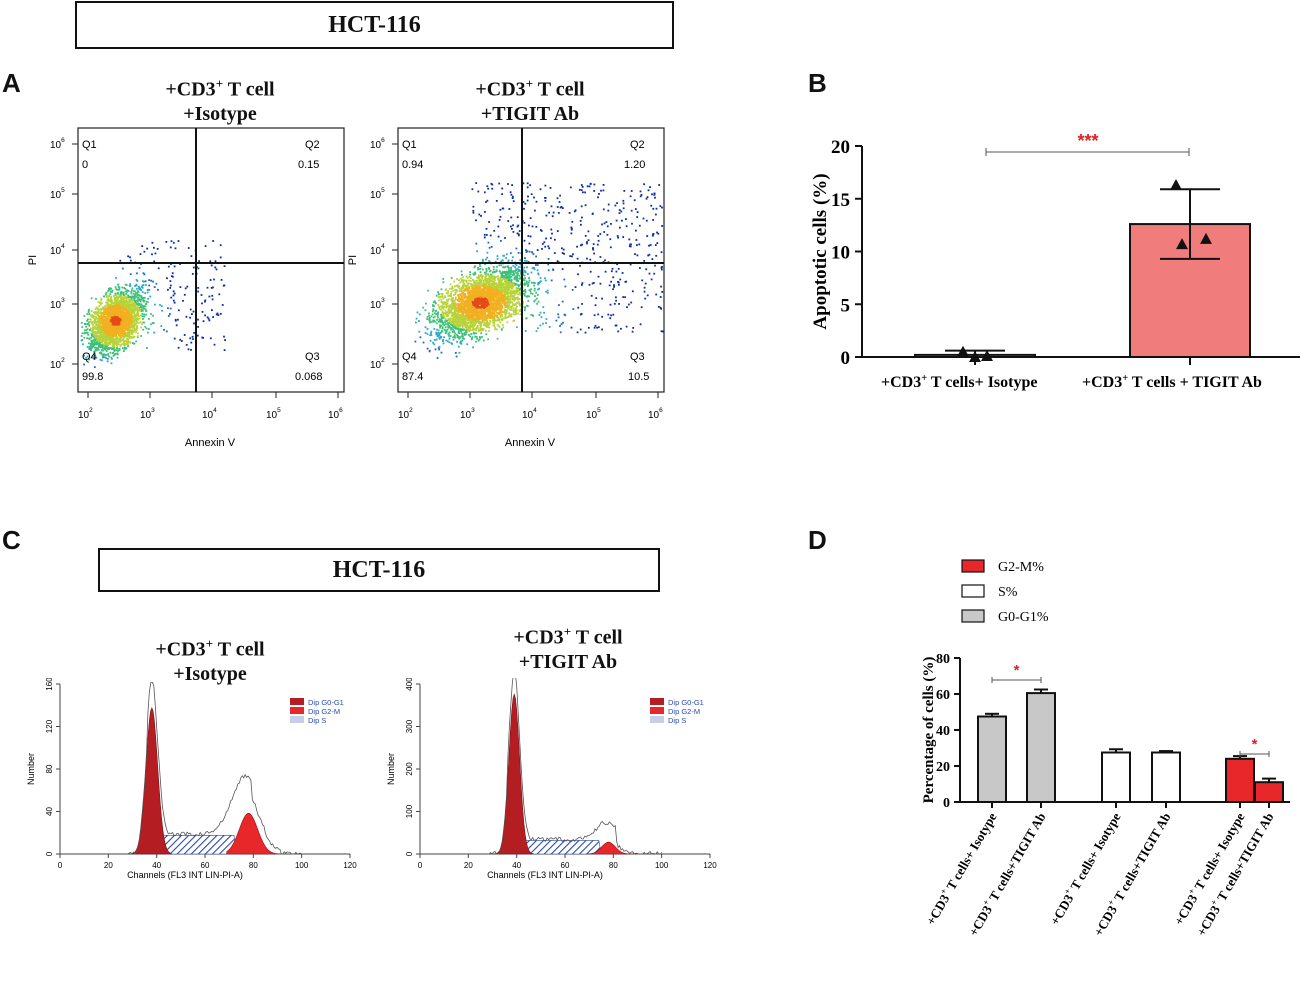  I want to click on y-tick-label: 104, so click(57, 250).